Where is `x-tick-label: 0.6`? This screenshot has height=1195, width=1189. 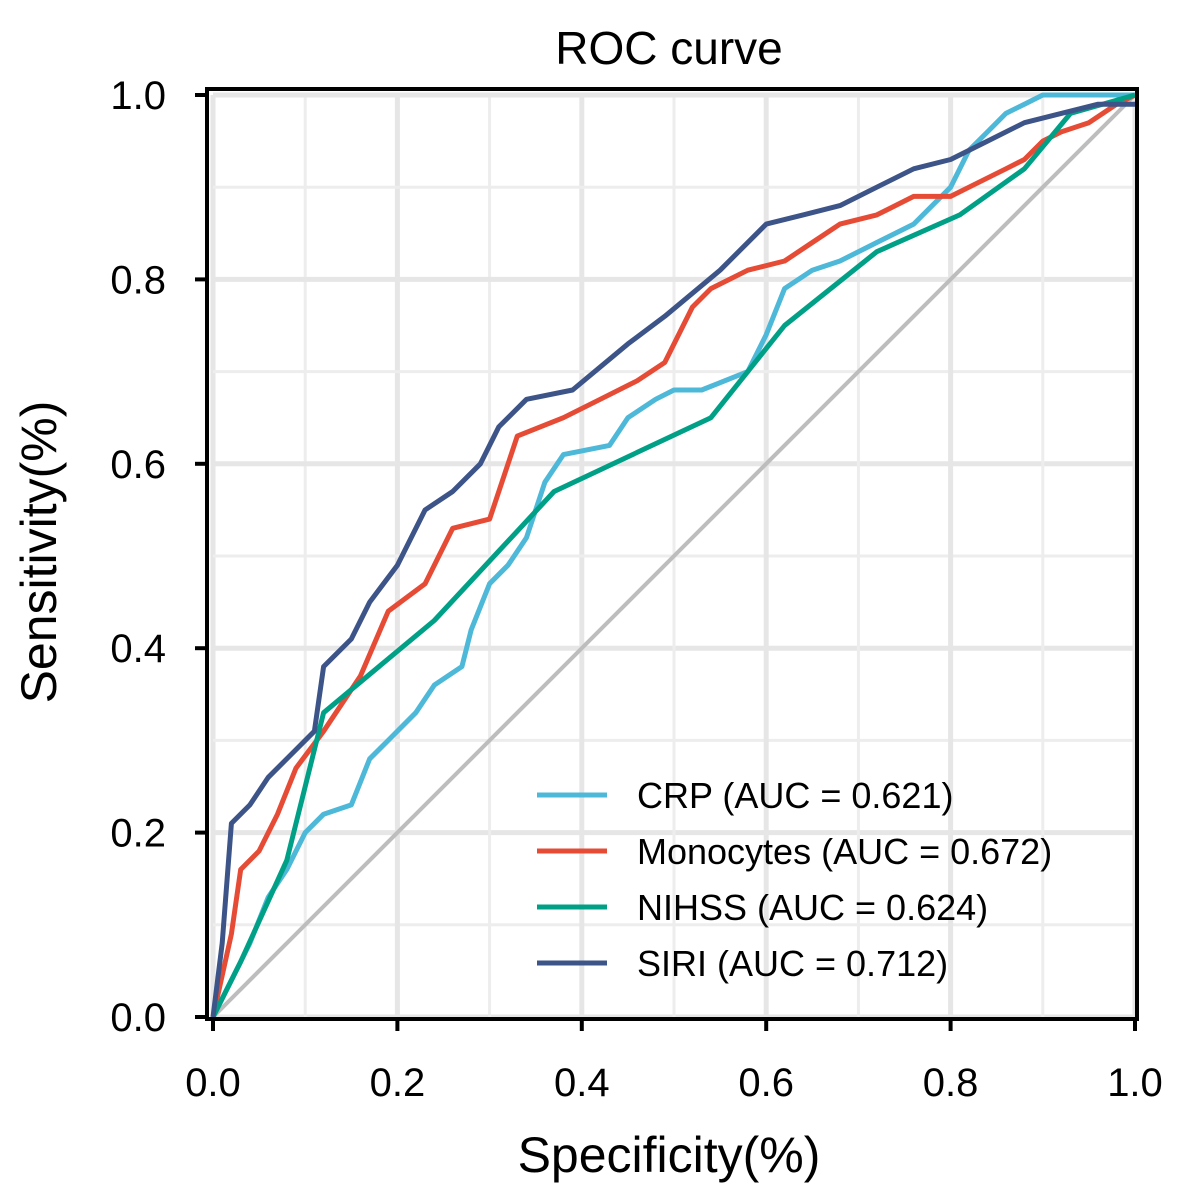
x-tick-label: 0.6 is located at coordinates (766, 1083).